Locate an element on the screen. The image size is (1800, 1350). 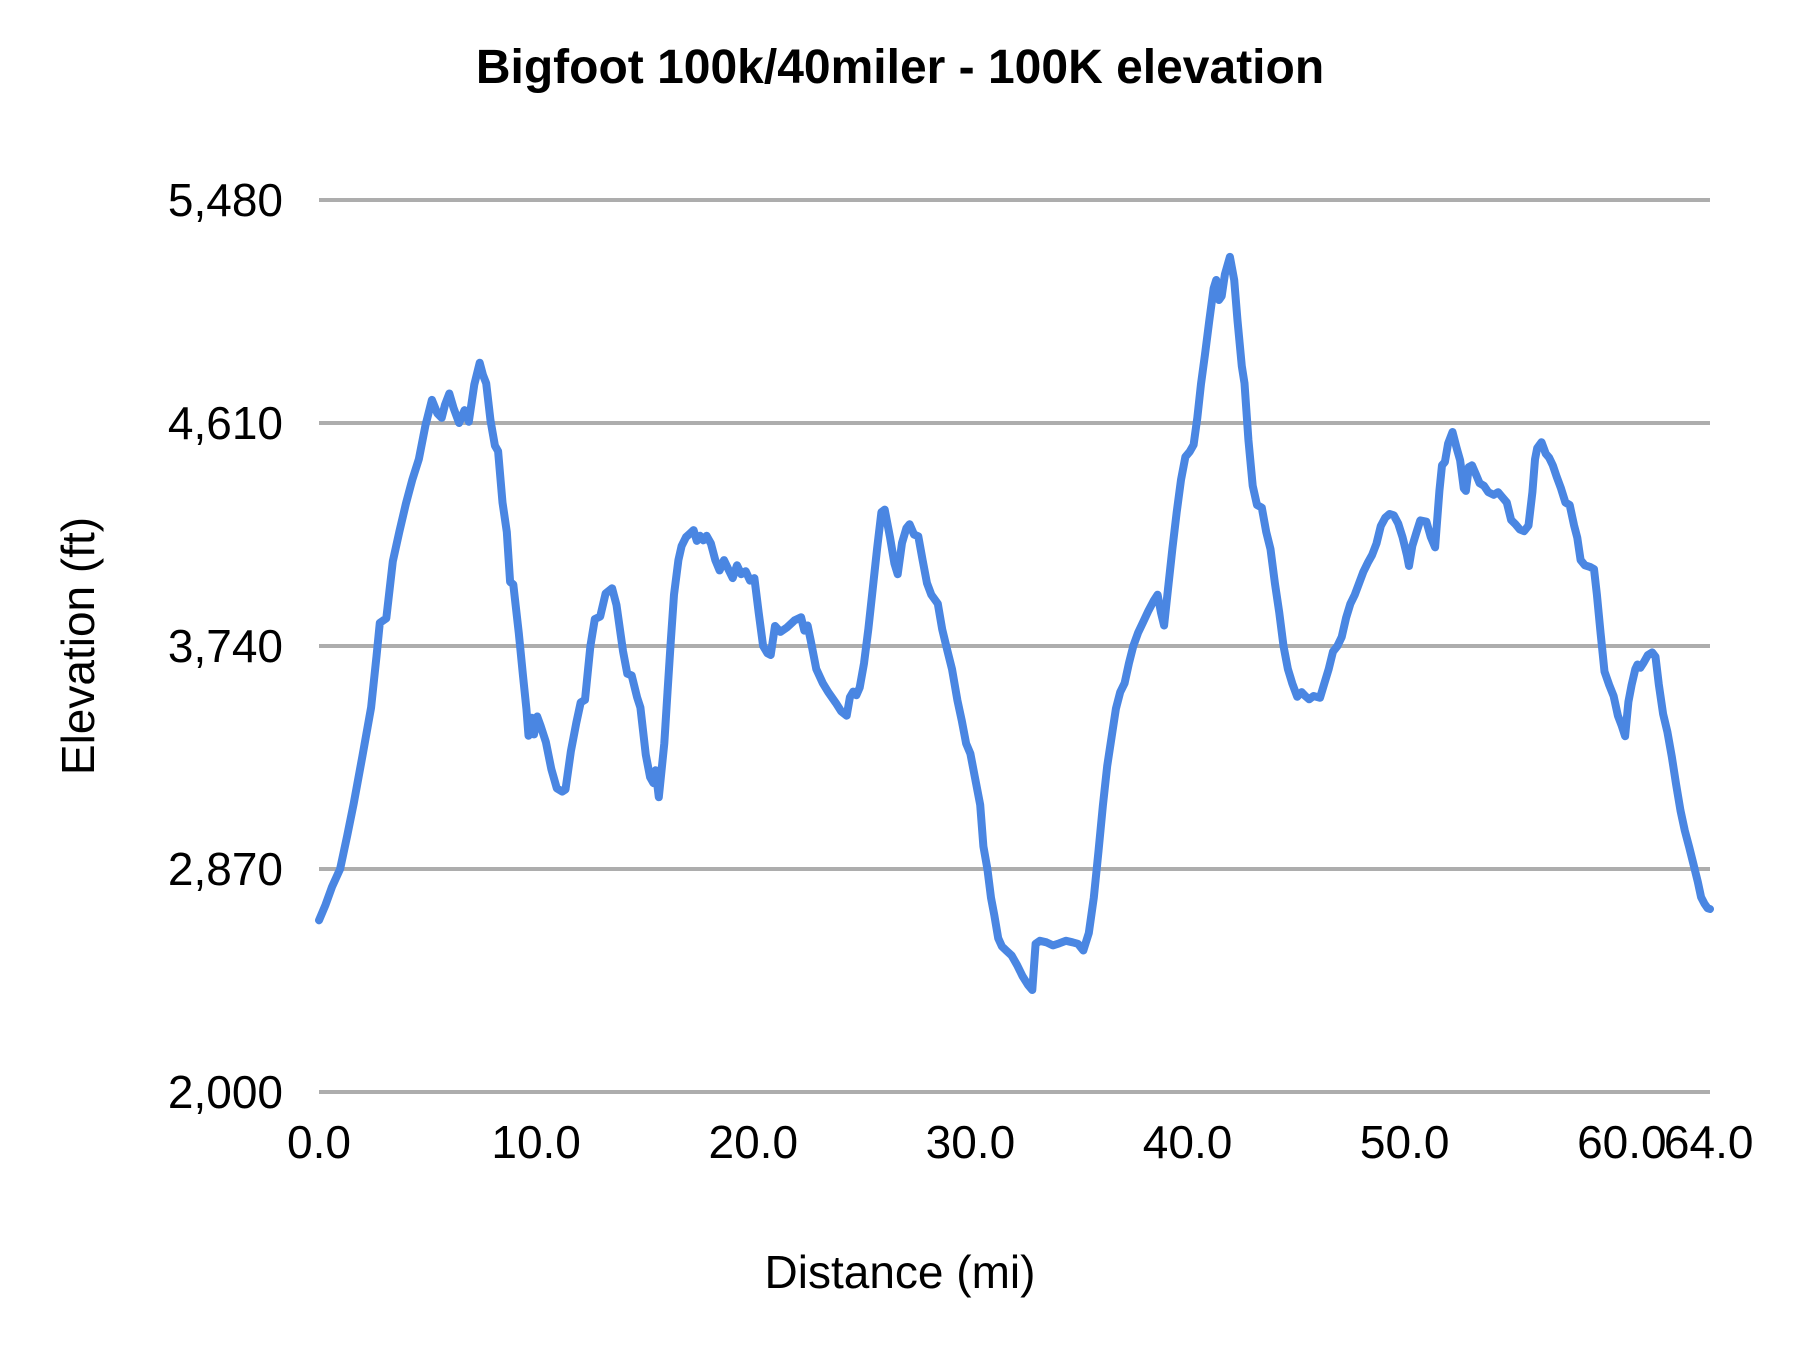
y-tick-label-5,480: 5,480 is located at coordinates (225, 200).